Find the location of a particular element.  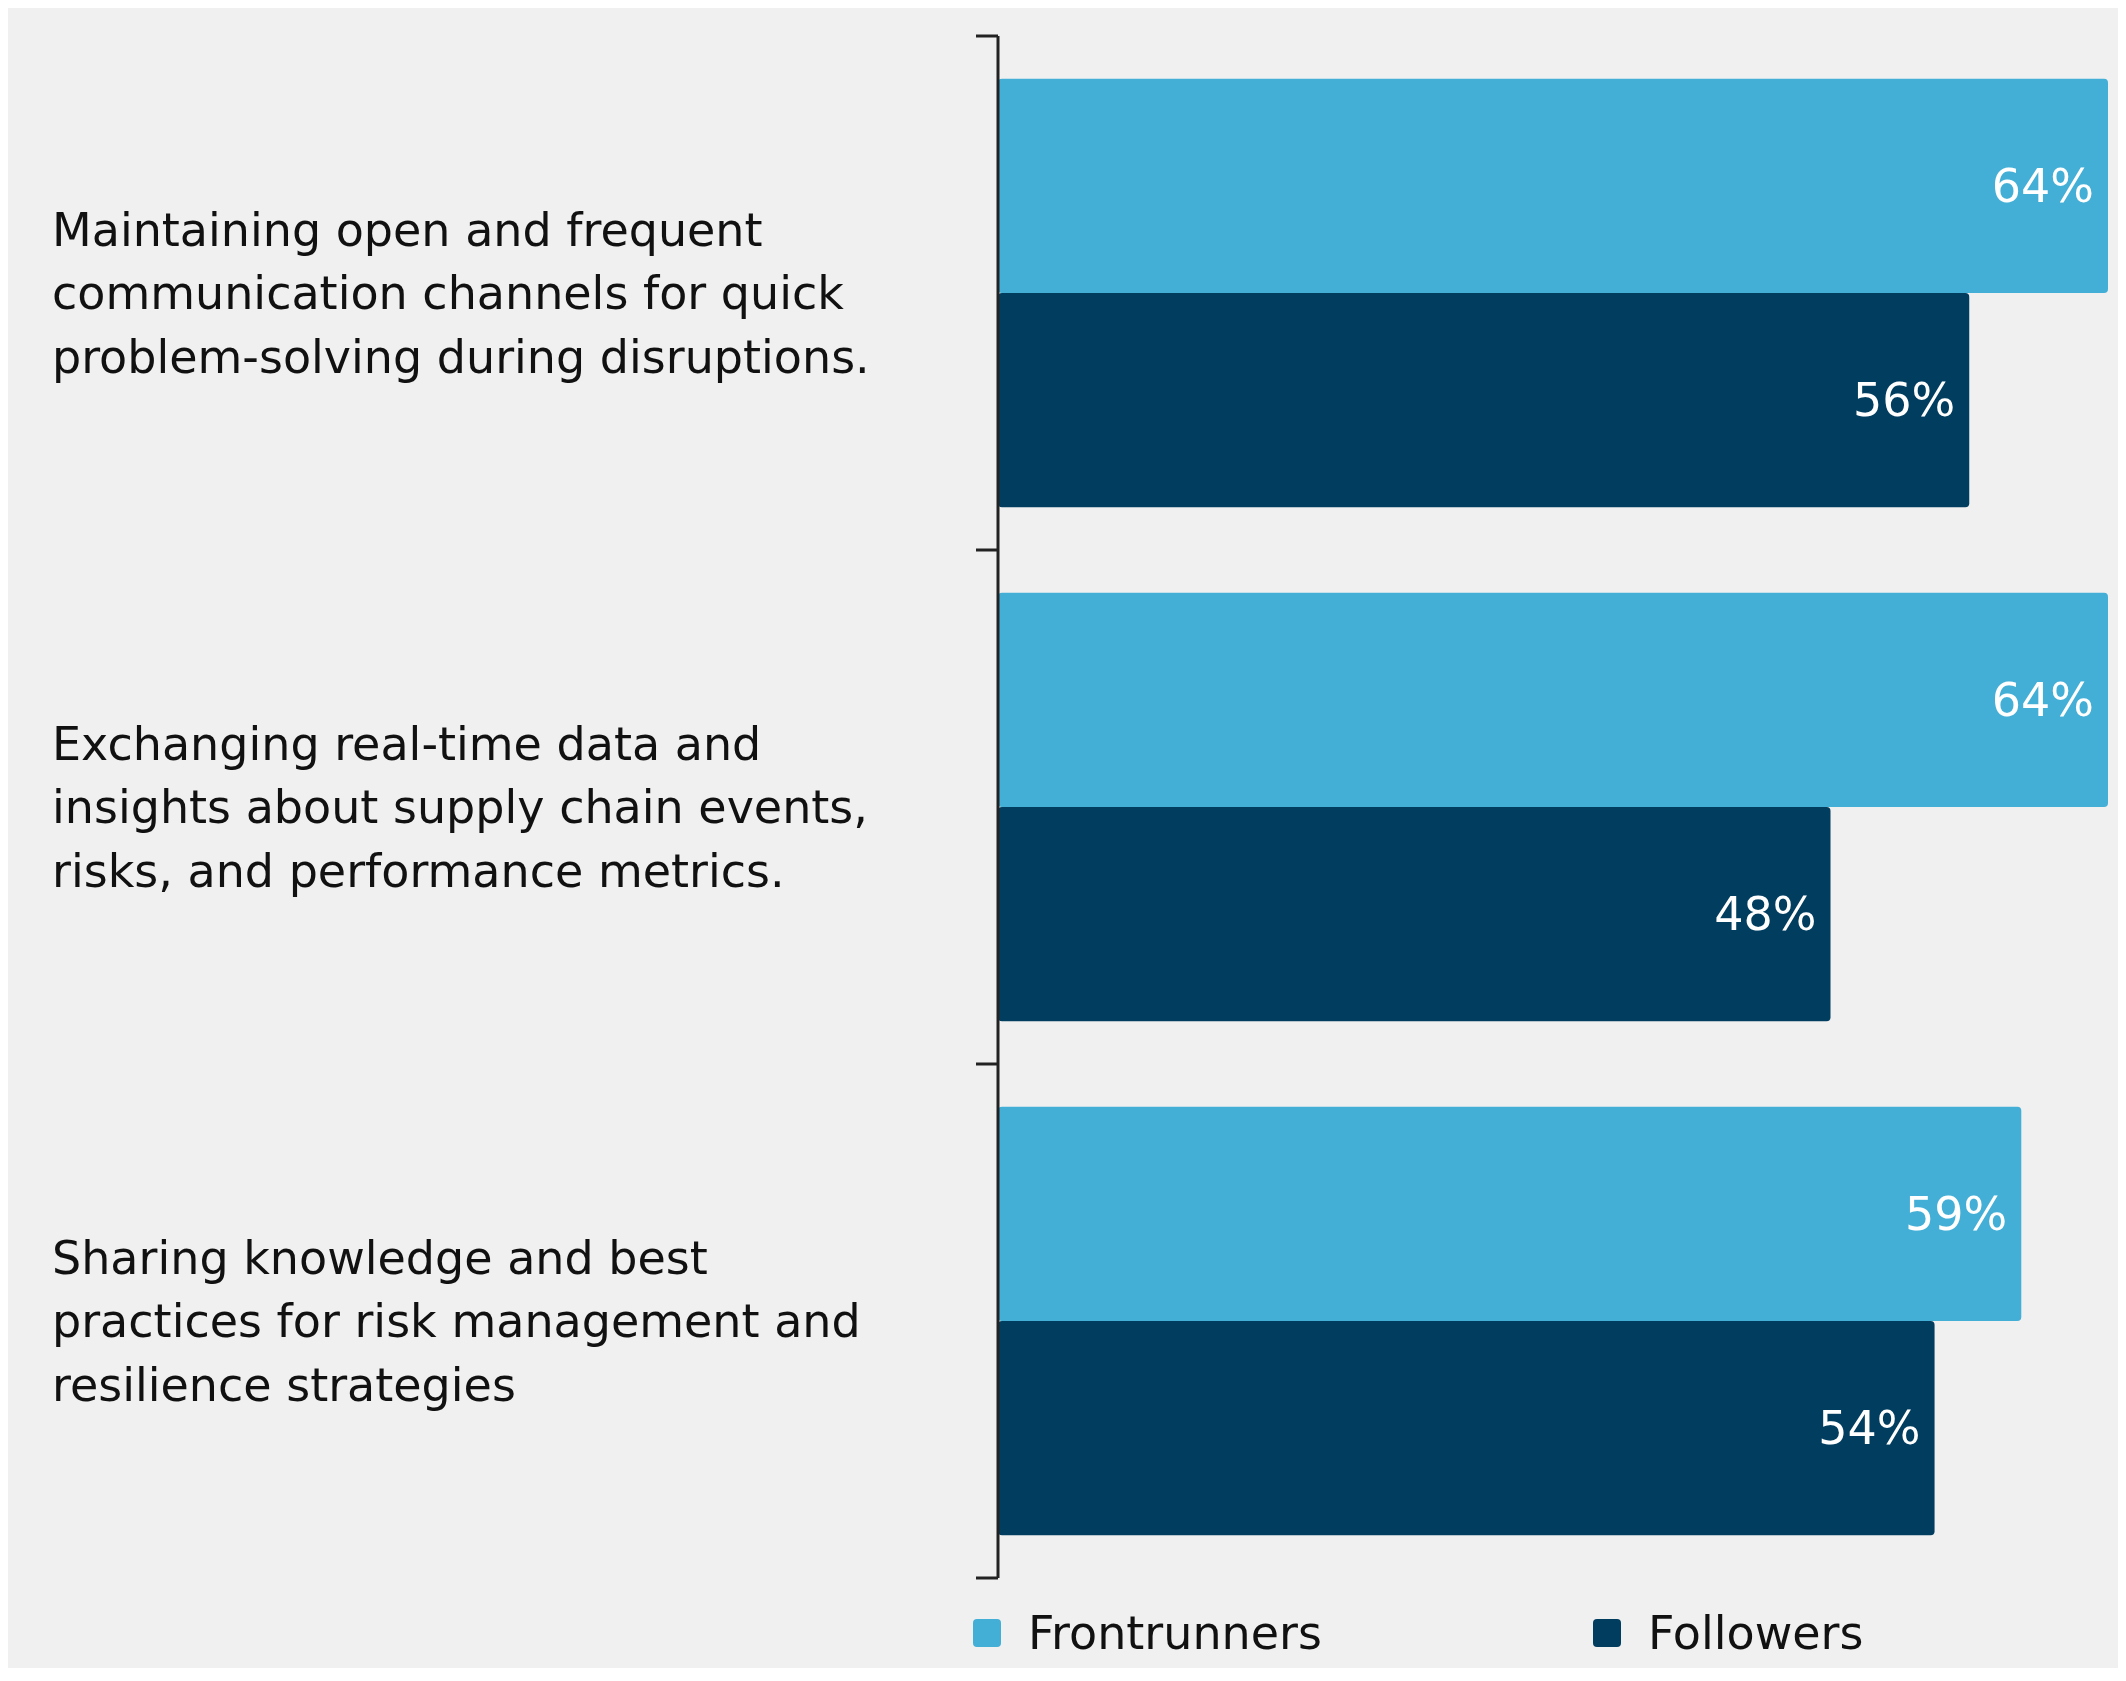

data-label: 56% is located at coordinates (1904, 400).